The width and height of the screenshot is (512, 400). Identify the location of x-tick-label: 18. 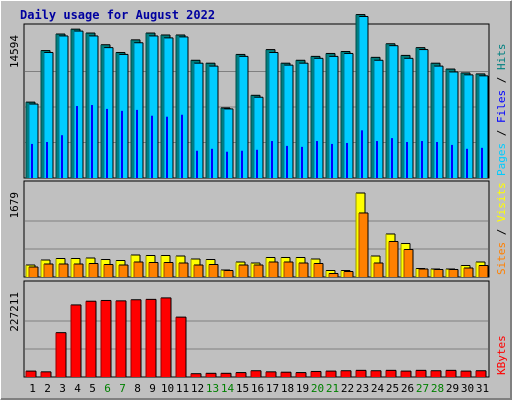
(287, 388).